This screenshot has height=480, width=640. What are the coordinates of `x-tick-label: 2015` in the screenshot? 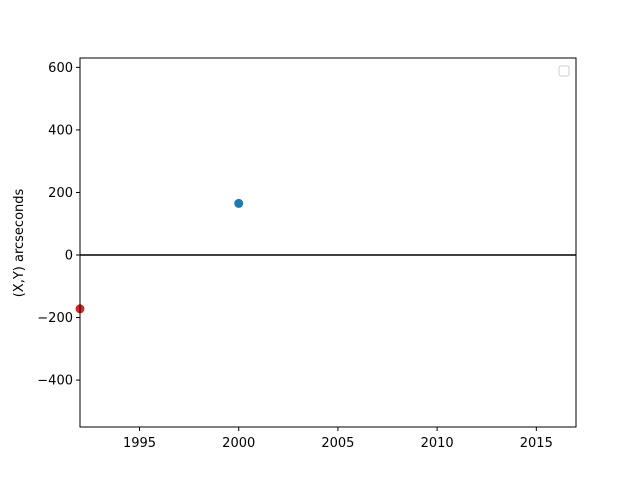 It's located at (536, 443).